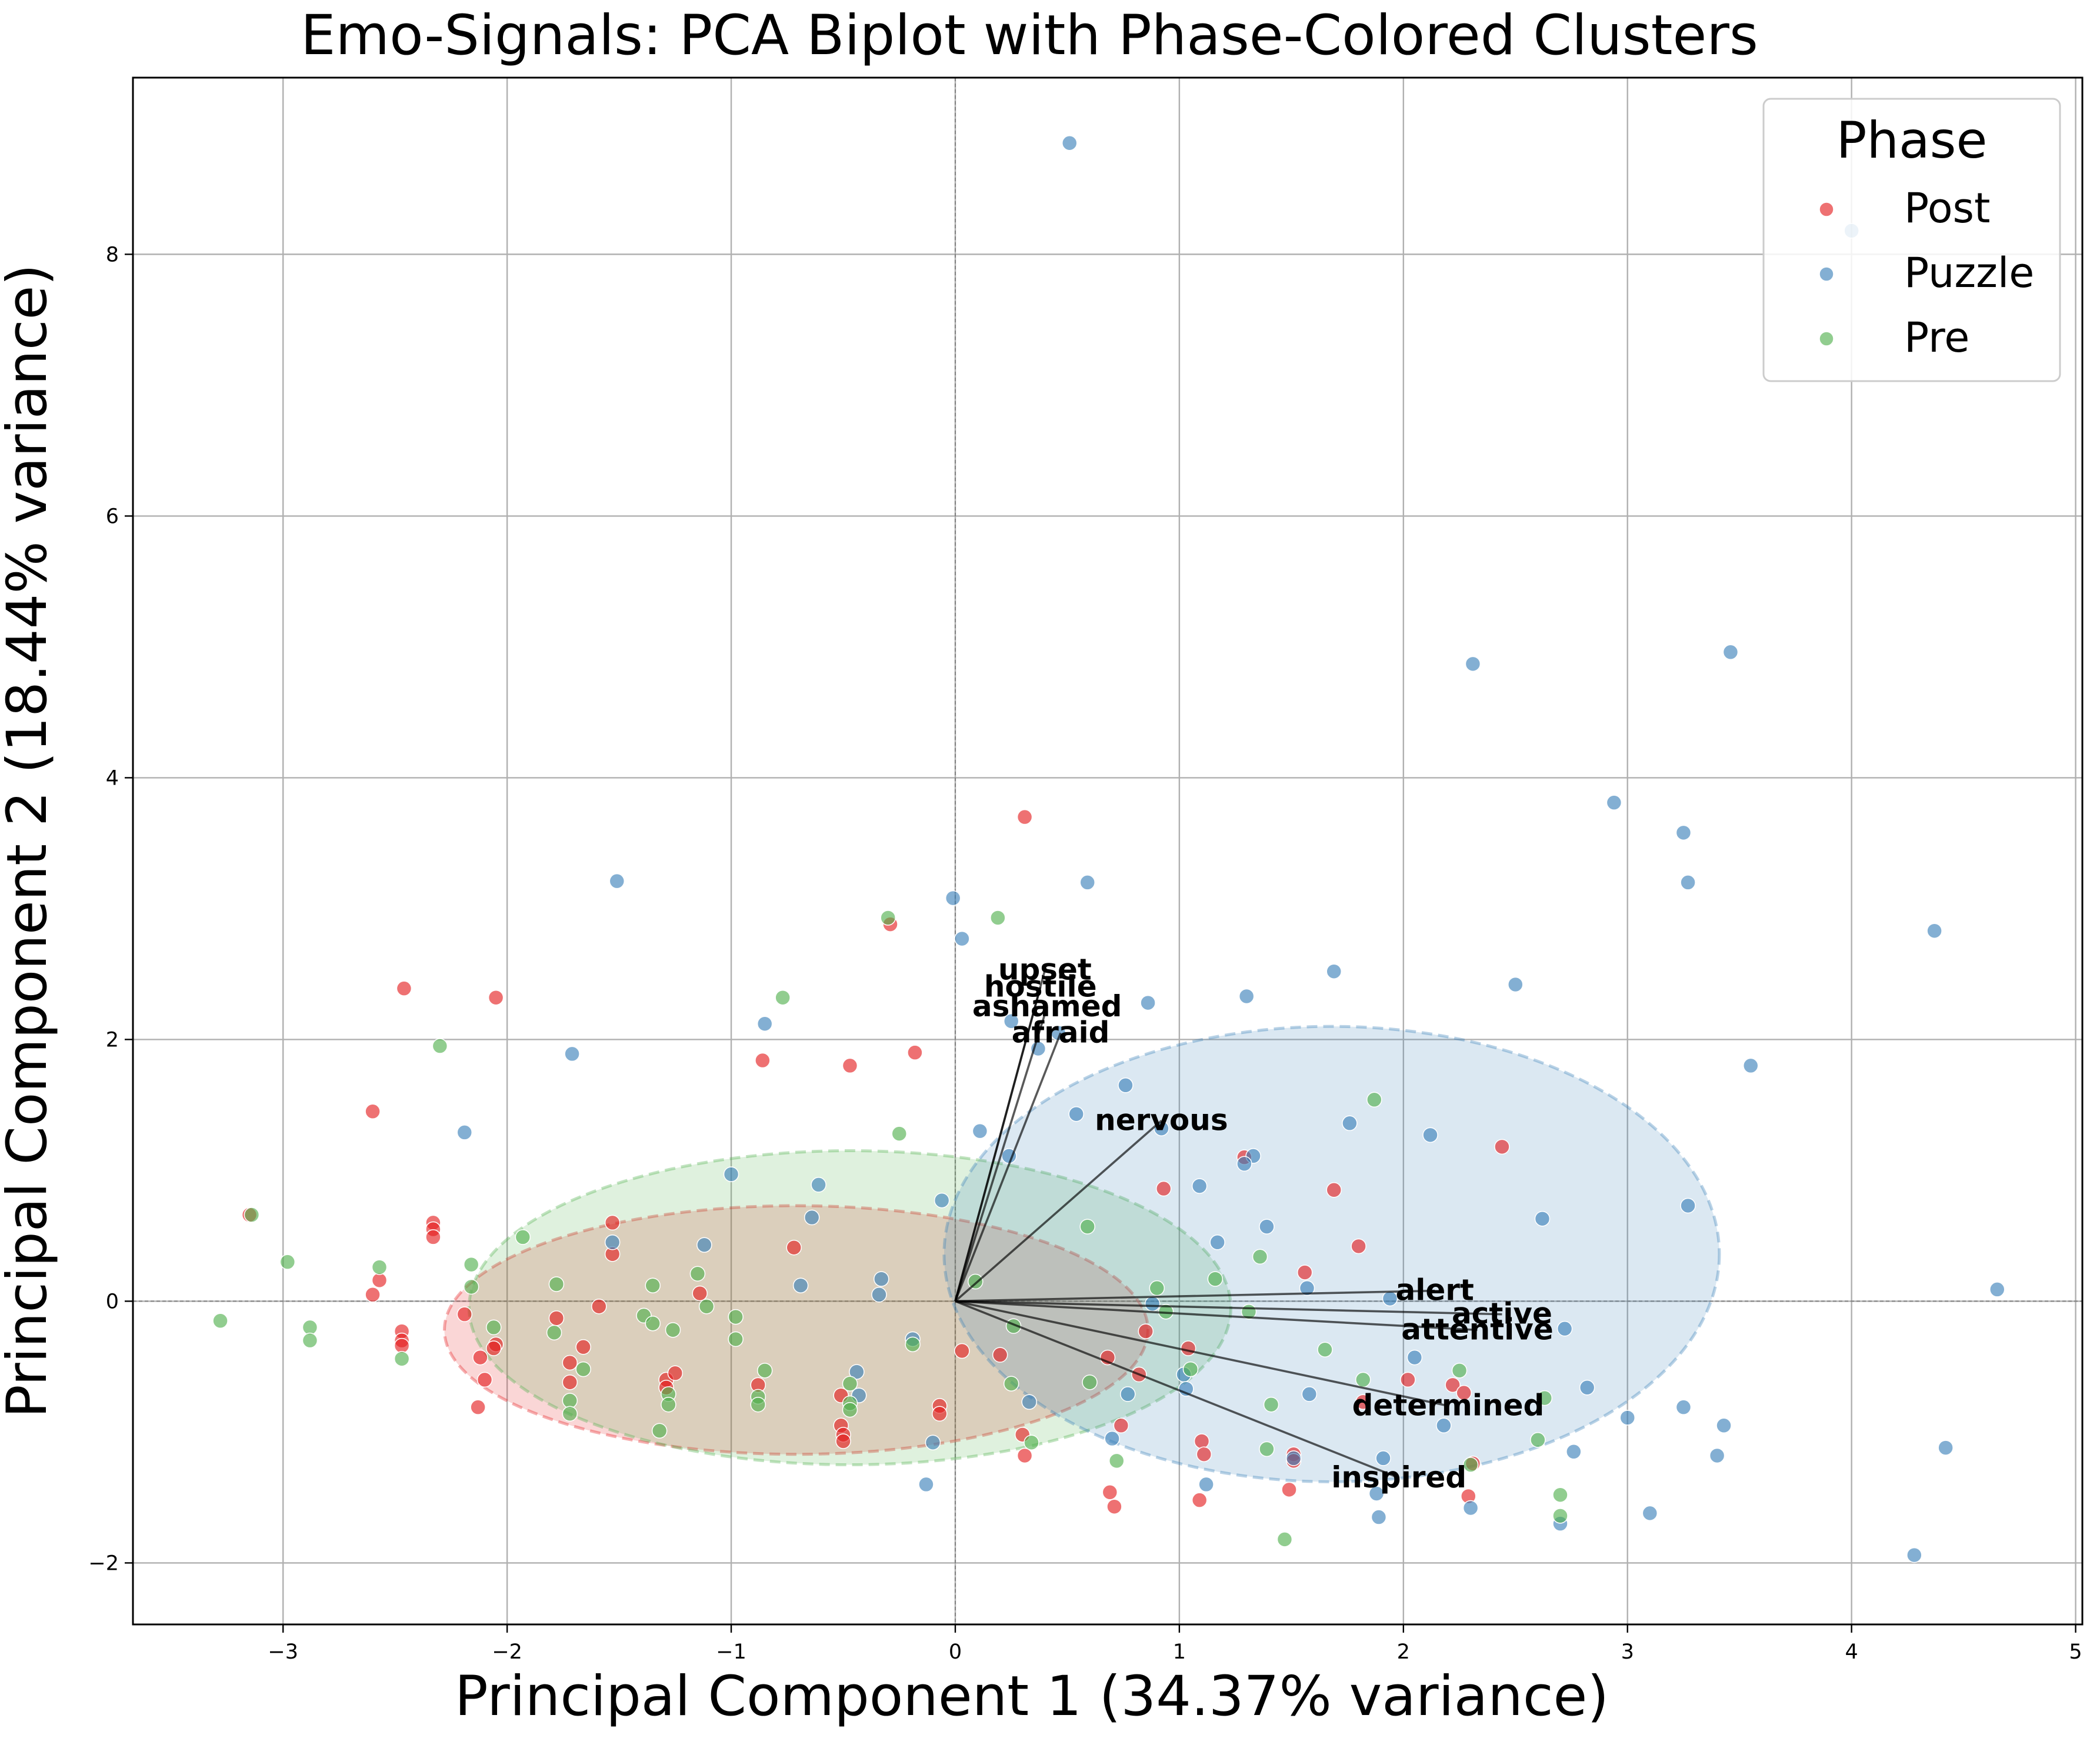 Image resolution: width=2100 pixels, height=1745 pixels. Describe the element at coordinates (1911, 240) in the screenshot. I see `legend-box` at that location.